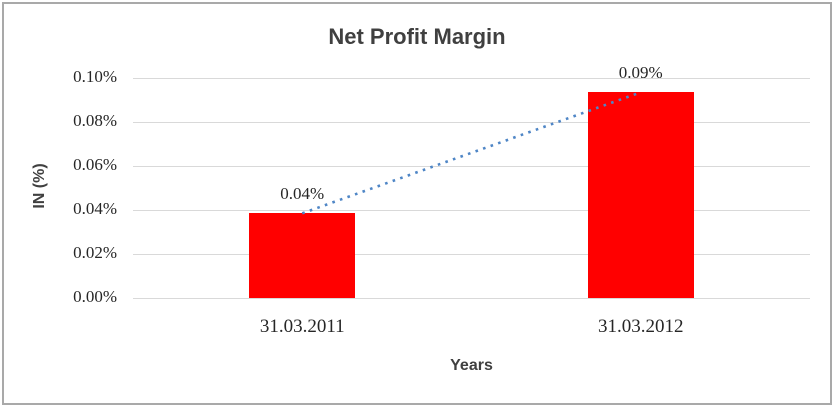 The height and width of the screenshot is (407, 834). What do you see at coordinates (417, 36) in the screenshot?
I see `chart-title: Net Profit Margin` at bounding box center [417, 36].